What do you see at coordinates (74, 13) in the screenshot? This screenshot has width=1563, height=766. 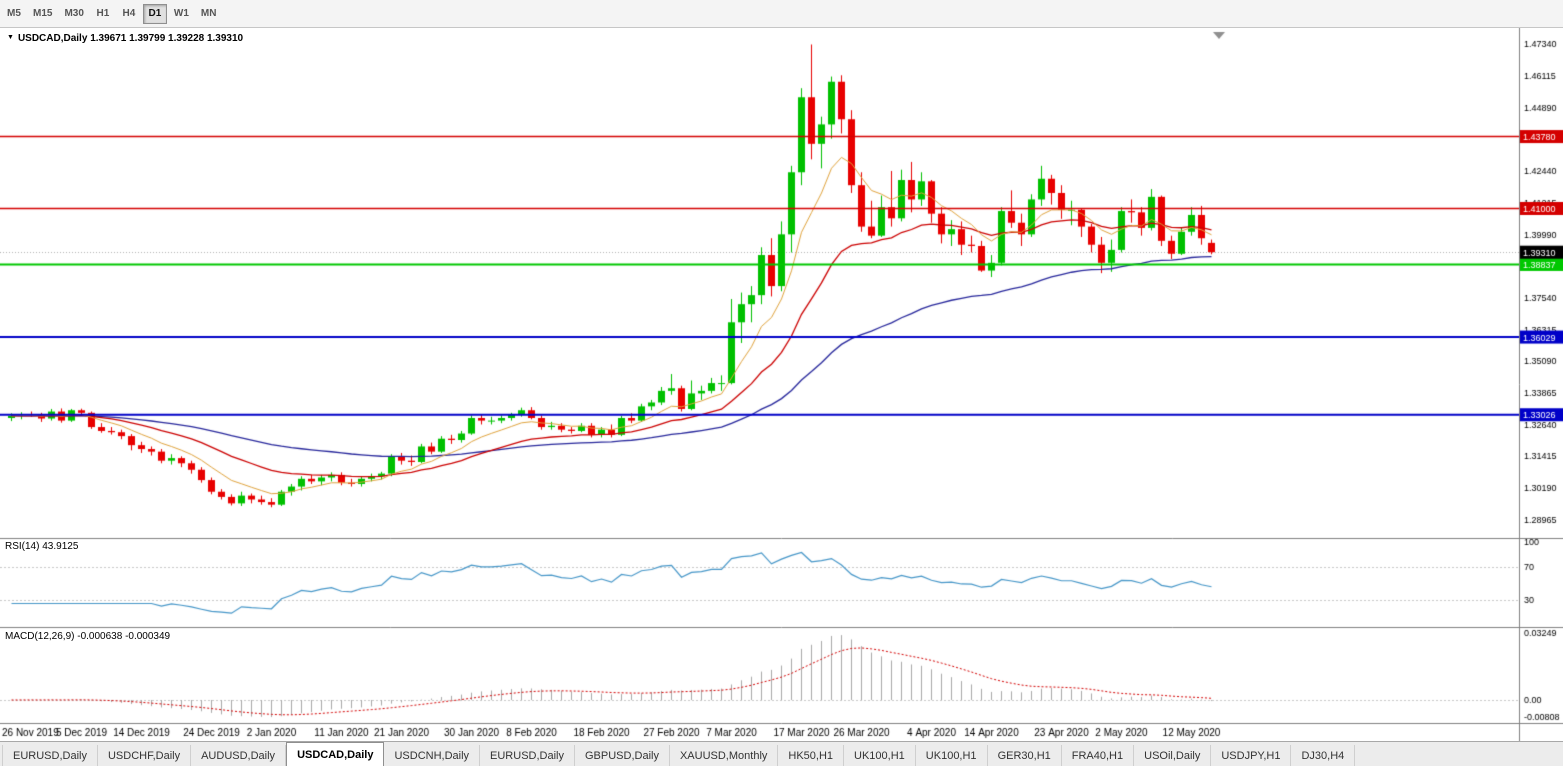 I see `timeframe-button-m30: M30` at bounding box center [74, 13].